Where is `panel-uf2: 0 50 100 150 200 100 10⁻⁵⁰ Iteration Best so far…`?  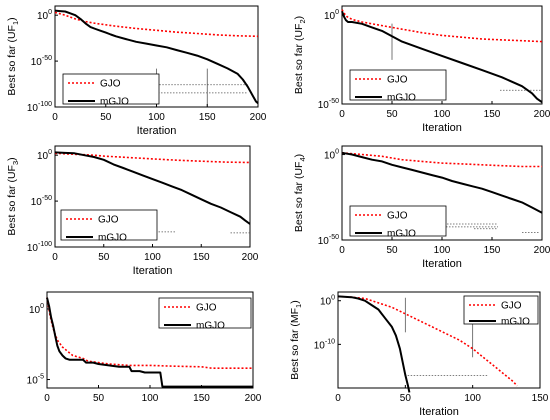 panel-uf2: 0 50 100 150 200 100 10⁻⁵⁰ Iteration Best so far… is located at coordinates (421, 69).